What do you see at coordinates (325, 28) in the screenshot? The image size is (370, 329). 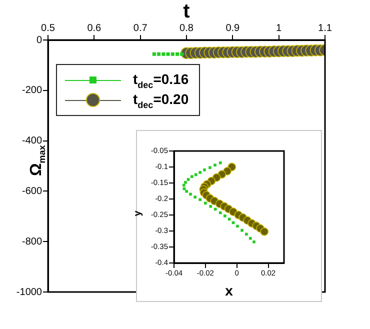 I see `x-tick-label: 1.1` at bounding box center [325, 28].